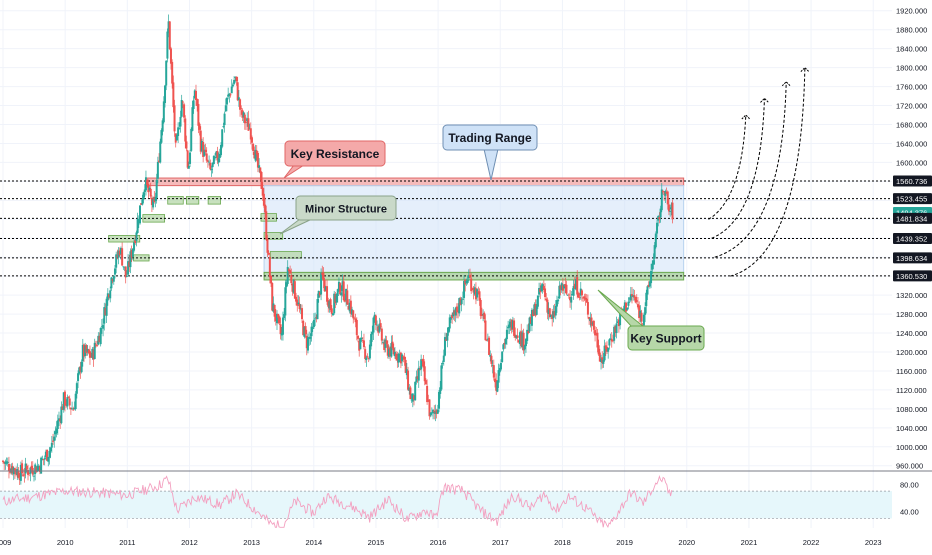  I want to click on price-tick-label: 1920.000, so click(911, 11).